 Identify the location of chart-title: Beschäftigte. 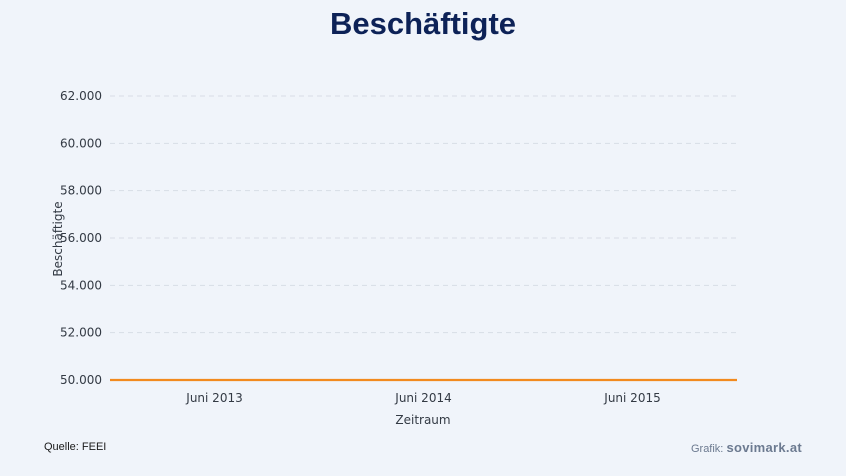
(423, 23).